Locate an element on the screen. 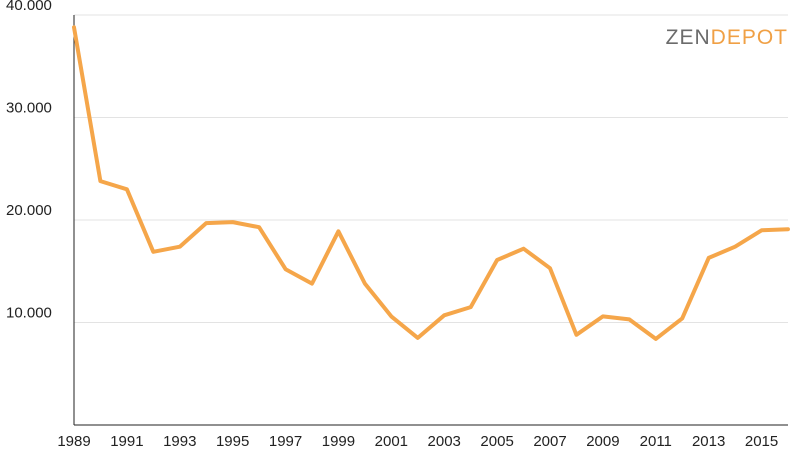 The image size is (800, 453). x-tick-label: 2005 is located at coordinates (496, 441).